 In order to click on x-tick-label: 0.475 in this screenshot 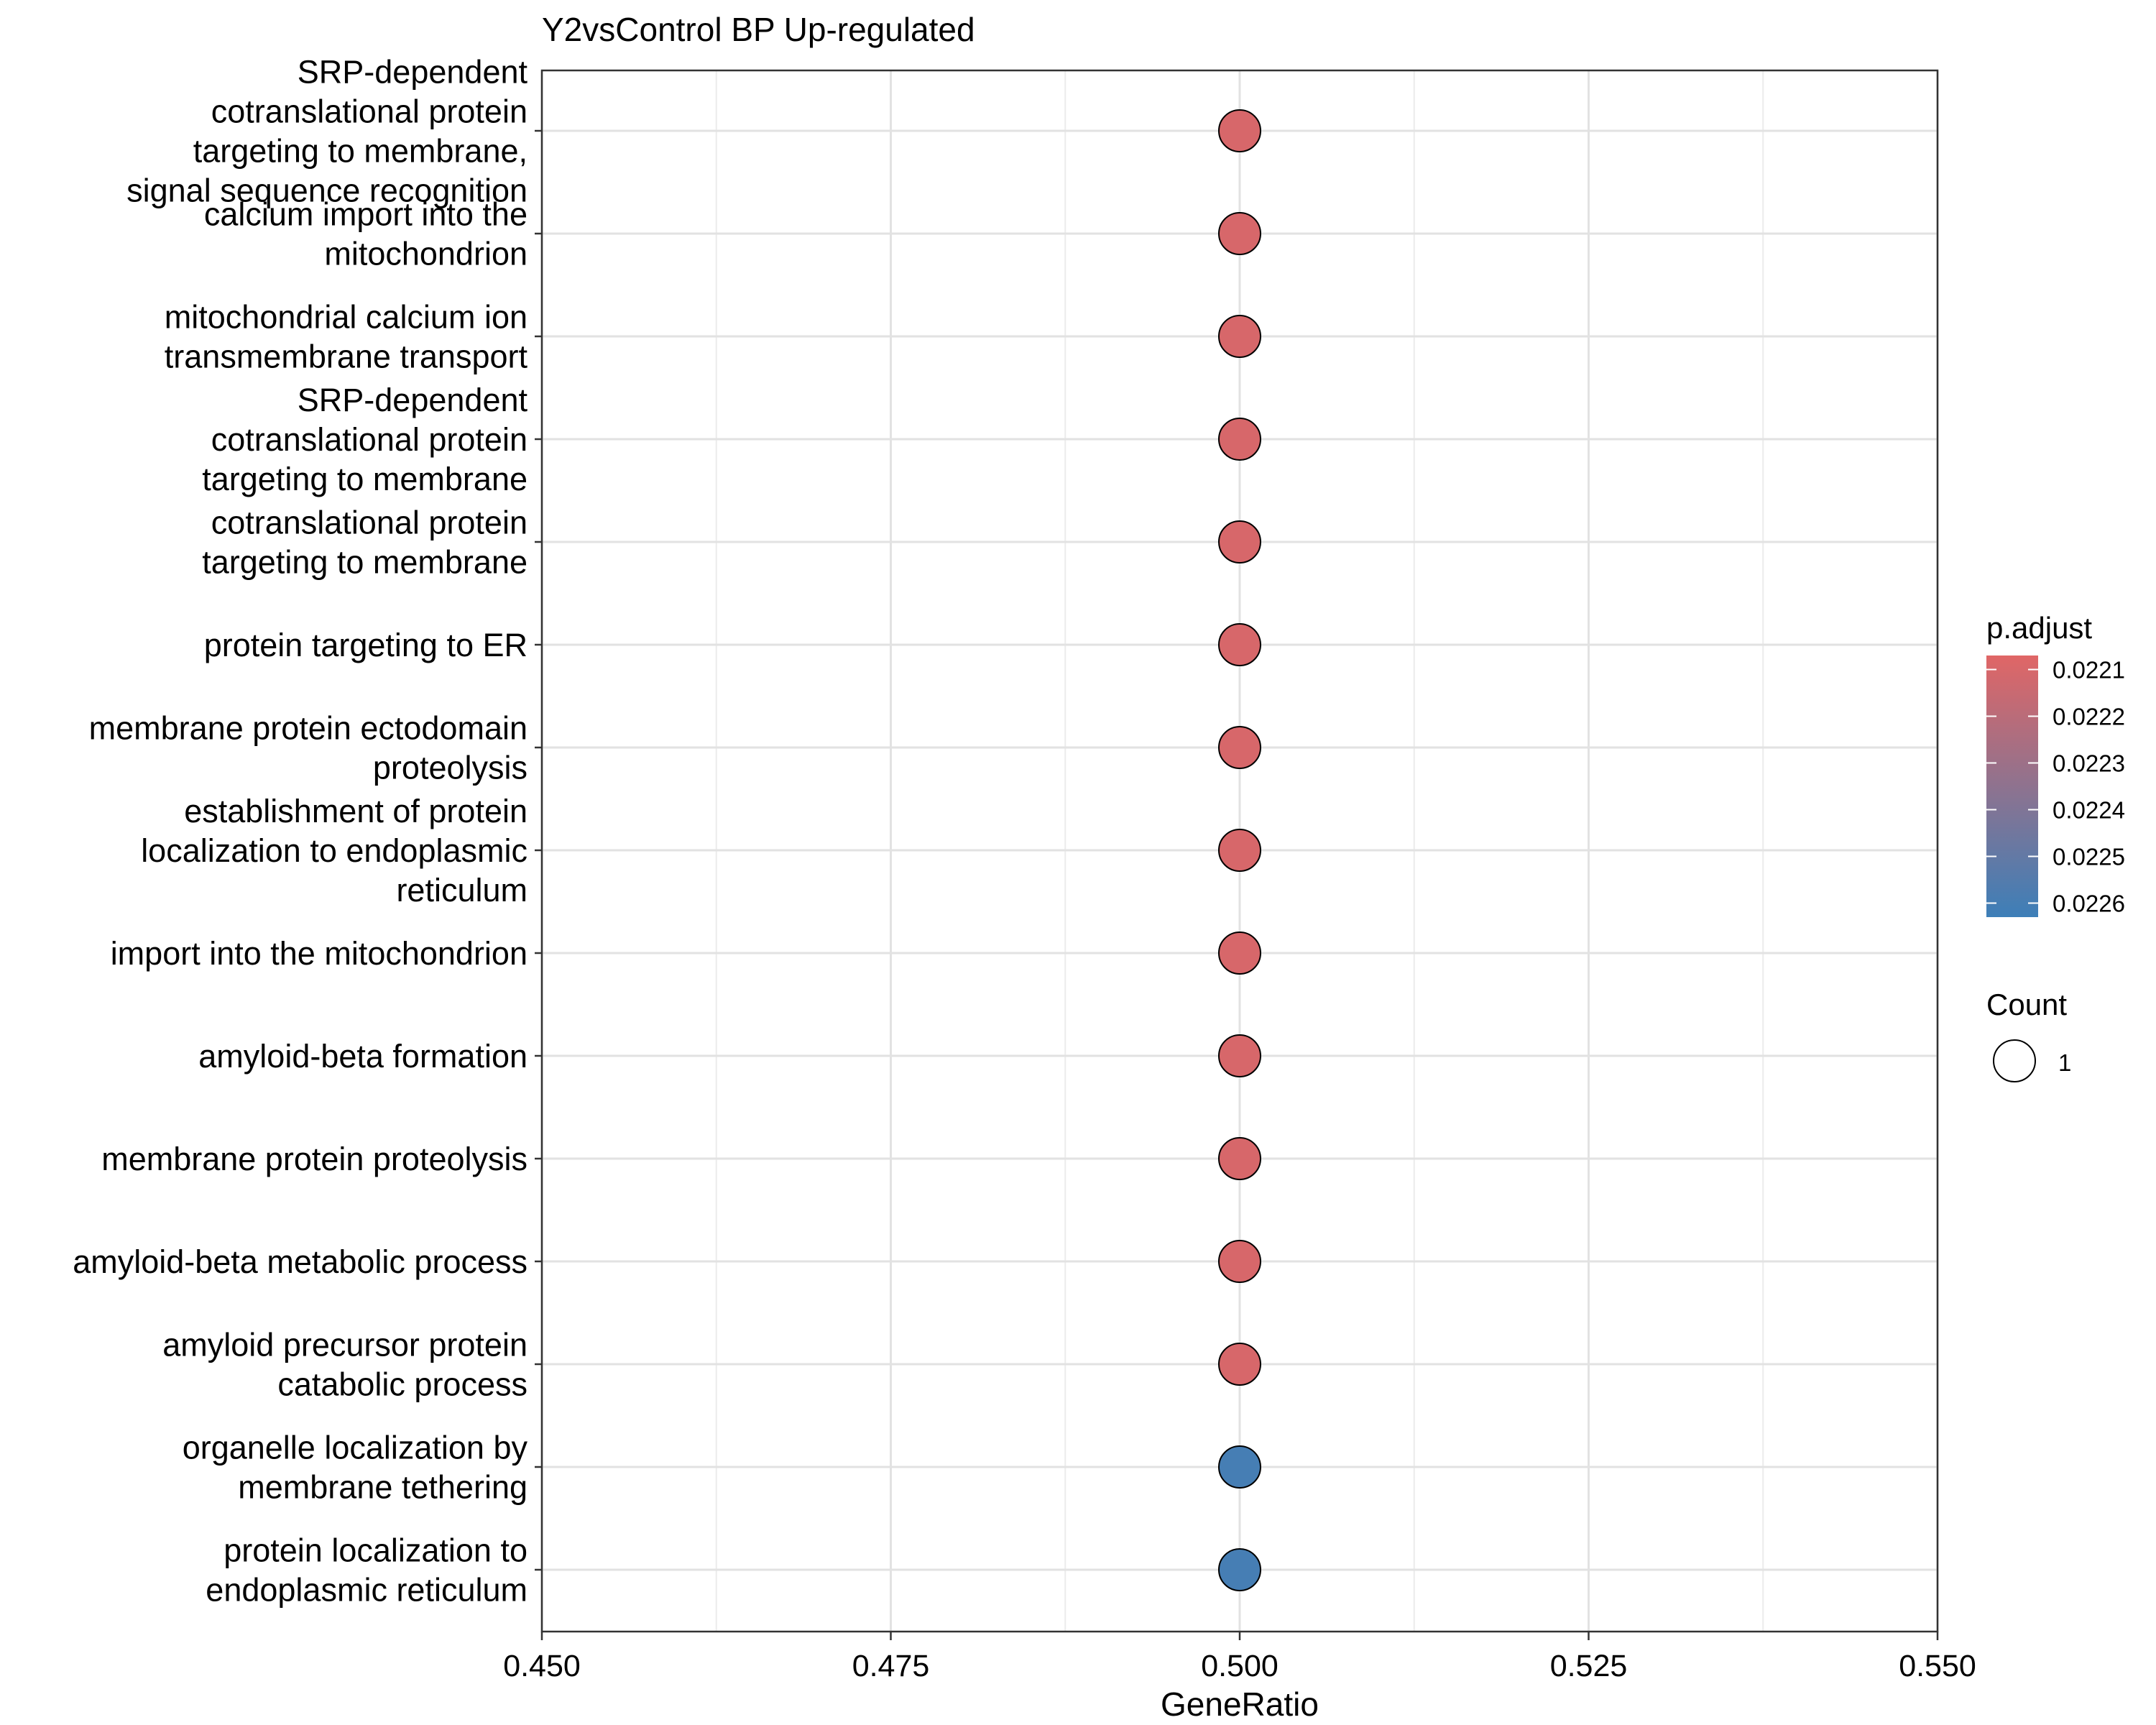, I will do `click(891, 1666)`.